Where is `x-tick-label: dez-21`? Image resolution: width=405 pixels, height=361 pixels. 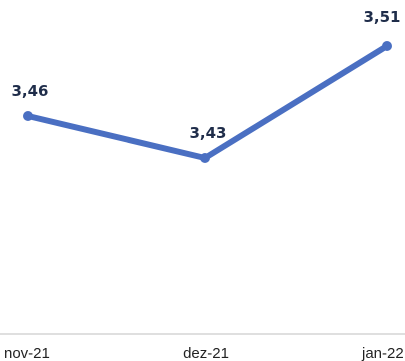 x-tick-label: dez-21 is located at coordinates (206, 353).